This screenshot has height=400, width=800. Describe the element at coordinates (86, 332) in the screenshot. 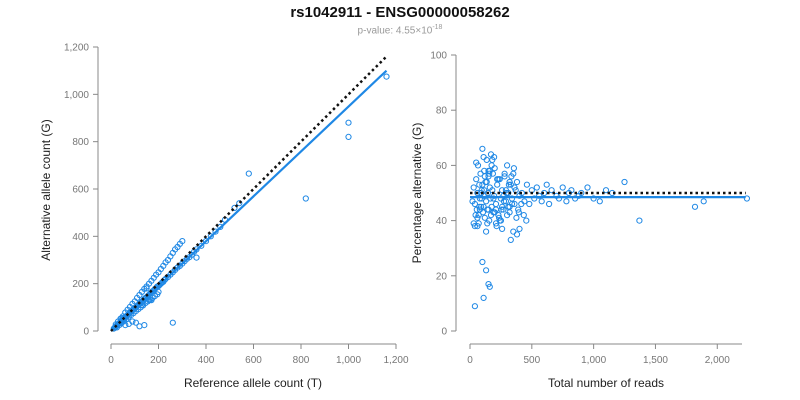

I see `left-y-tick-label: 0` at that location.